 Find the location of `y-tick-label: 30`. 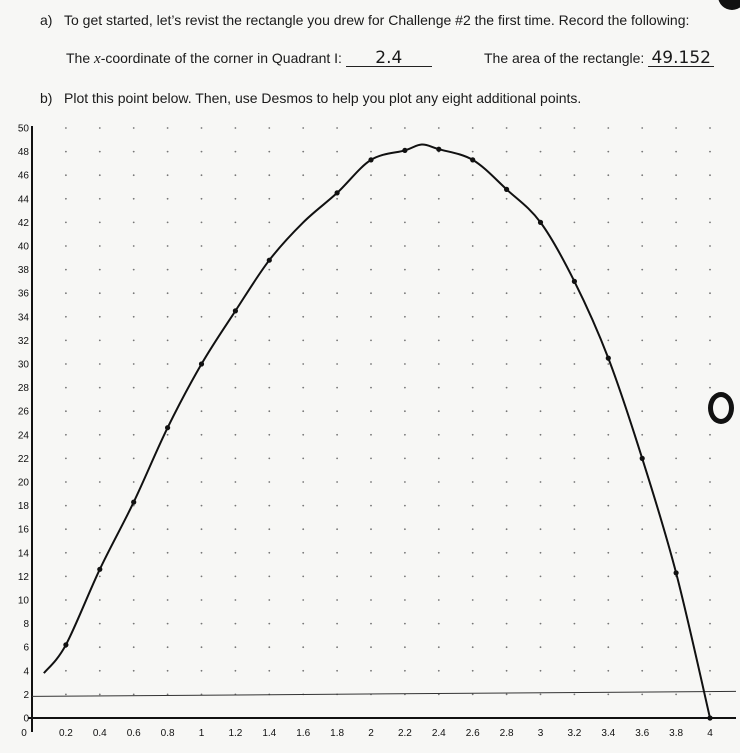

y-tick-label: 30 is located at coordinates (24, 365).